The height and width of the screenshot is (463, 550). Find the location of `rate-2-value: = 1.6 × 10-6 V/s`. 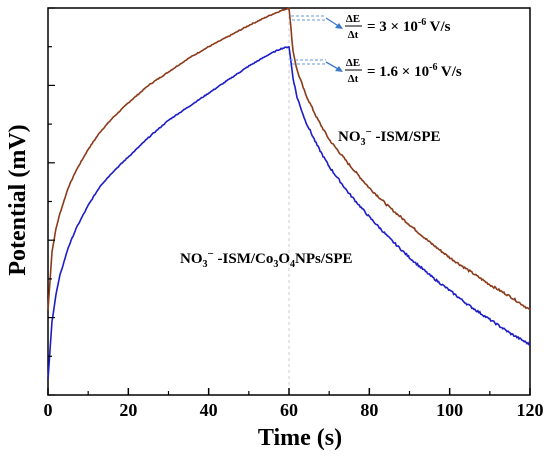

rate-2-value: = 1.6 × 10-6 V/s is located at coordinates (414, 71).